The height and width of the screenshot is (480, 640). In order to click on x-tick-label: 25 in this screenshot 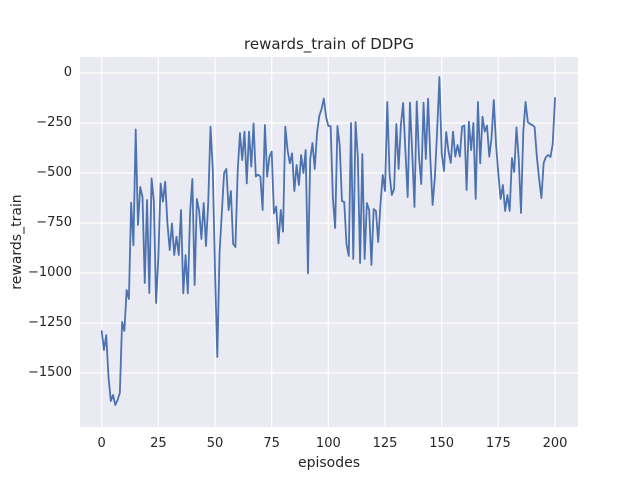, I will do `click(158, 443)`.